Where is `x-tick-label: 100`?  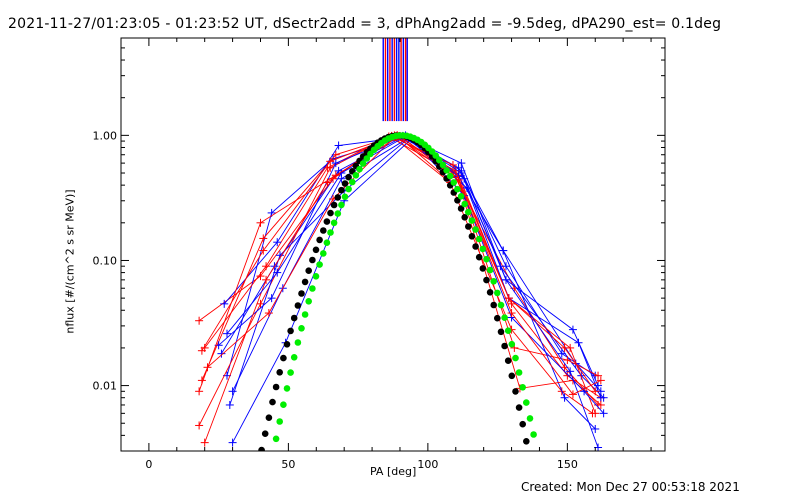
x-tick-label: 100 is located at coordinates (427, 464).